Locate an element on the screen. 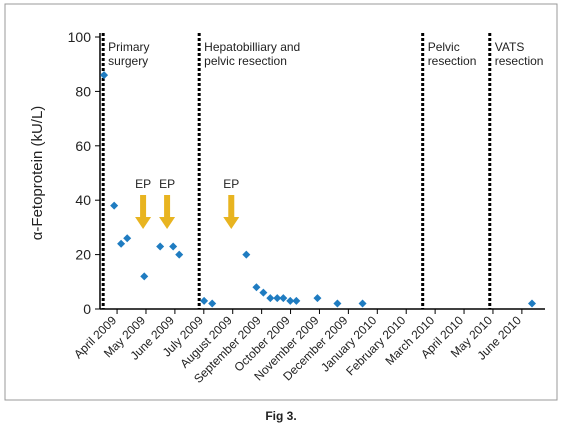 The image size is (562, 442). y-tick-label: 80 is located at coordinates (83, 91).